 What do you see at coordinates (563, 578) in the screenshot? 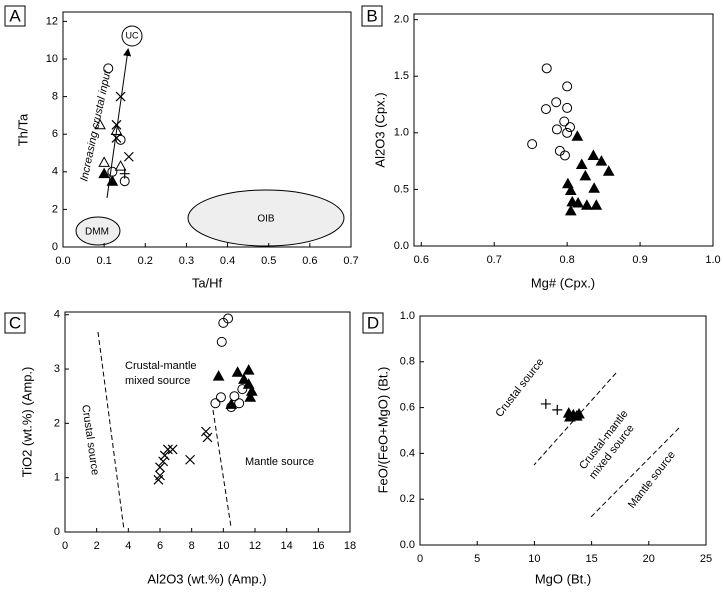
I see `x-axis-title: MgO (Bt.)` at bounding box center [563, 578].